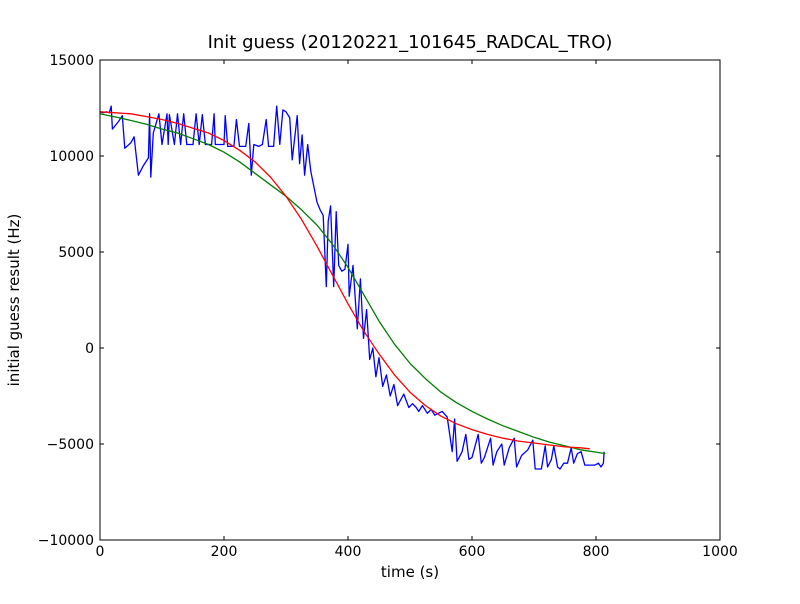 The height and width of the screenshot is (604, 800). What do you see at coordinates (100, 552) in the screenshot?
I see `x-tick-label: 0` at bounding box center [100, 552].